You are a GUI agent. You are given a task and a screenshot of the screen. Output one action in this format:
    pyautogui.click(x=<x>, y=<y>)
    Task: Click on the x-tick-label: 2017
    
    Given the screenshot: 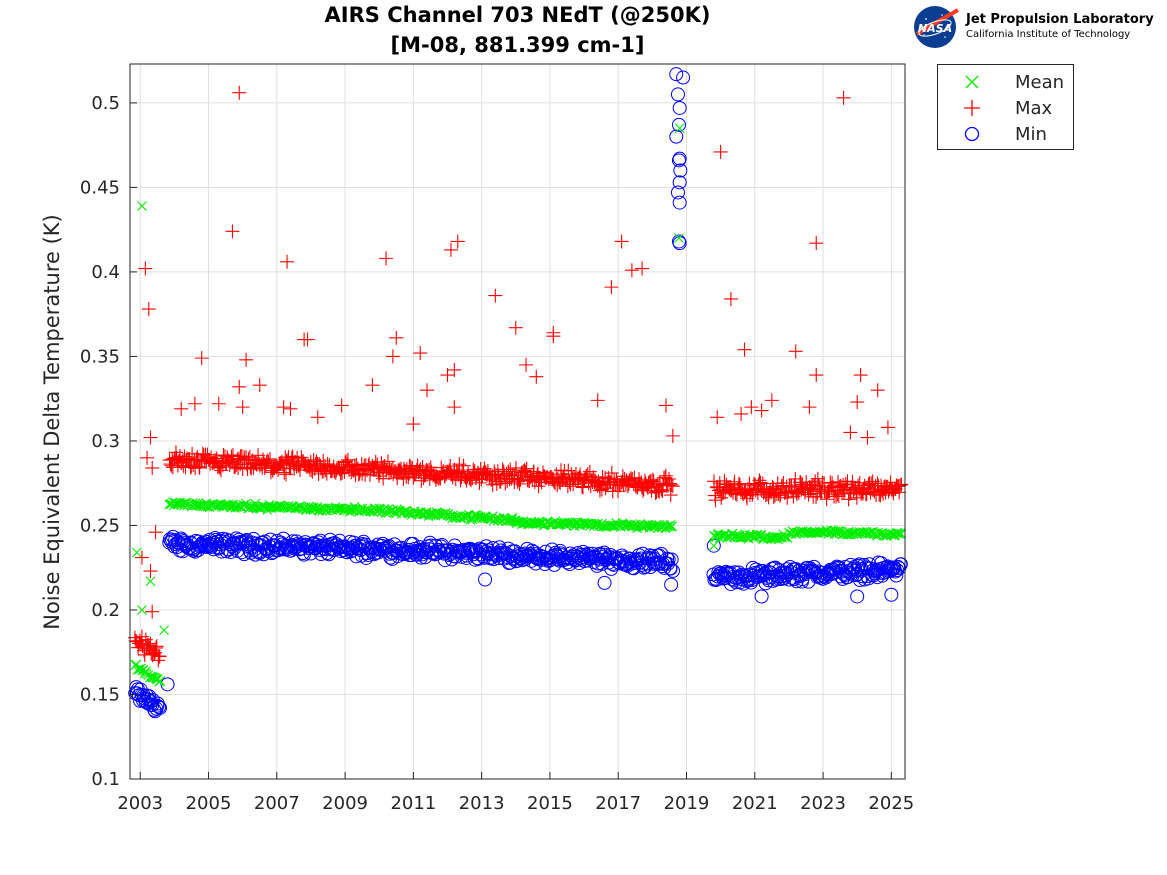 What is the action you would take?
    pyautogui.click(x=618, y=803)
    